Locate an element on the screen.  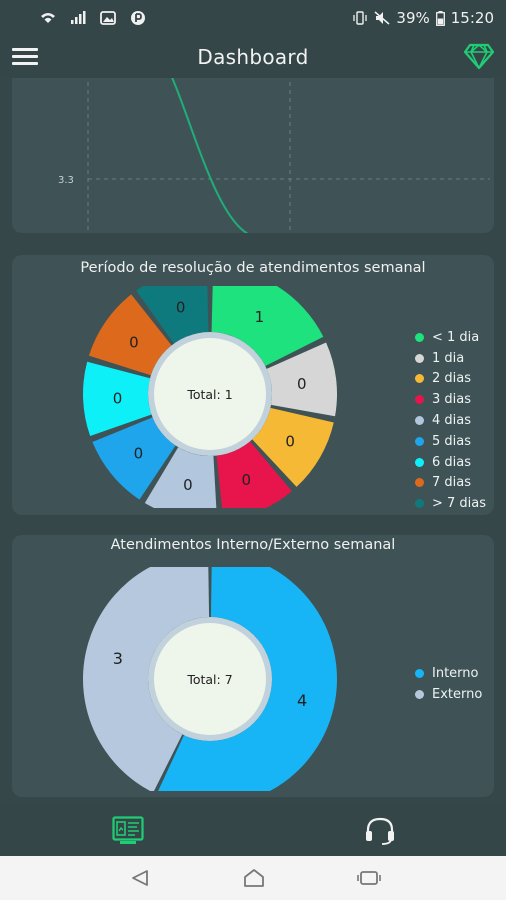
signal-icon is located at coordinates (78, 17).